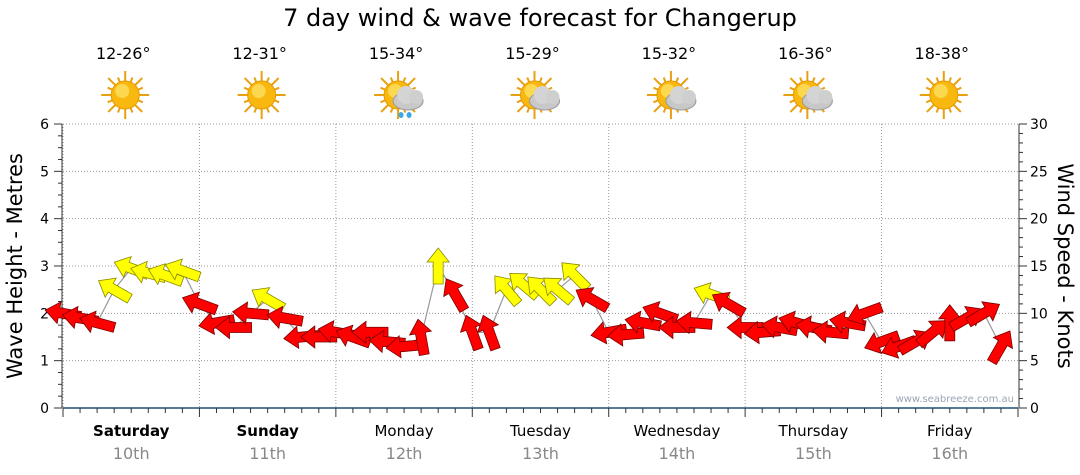  Describe the element at coordinates (1039, 125) in the screenshot. I see `y-tick-label-right: 30` at that location.